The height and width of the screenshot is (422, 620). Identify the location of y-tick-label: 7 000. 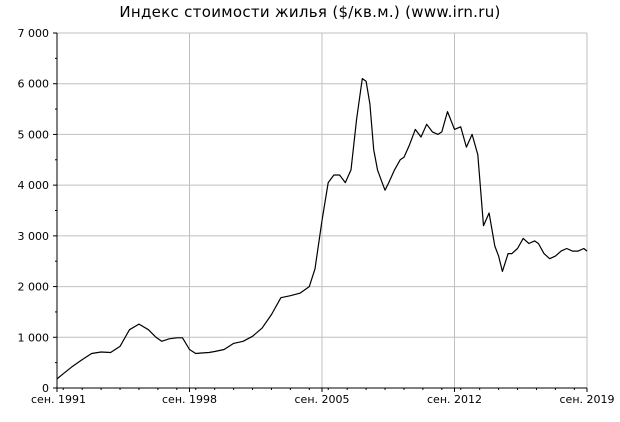
(34, 33).